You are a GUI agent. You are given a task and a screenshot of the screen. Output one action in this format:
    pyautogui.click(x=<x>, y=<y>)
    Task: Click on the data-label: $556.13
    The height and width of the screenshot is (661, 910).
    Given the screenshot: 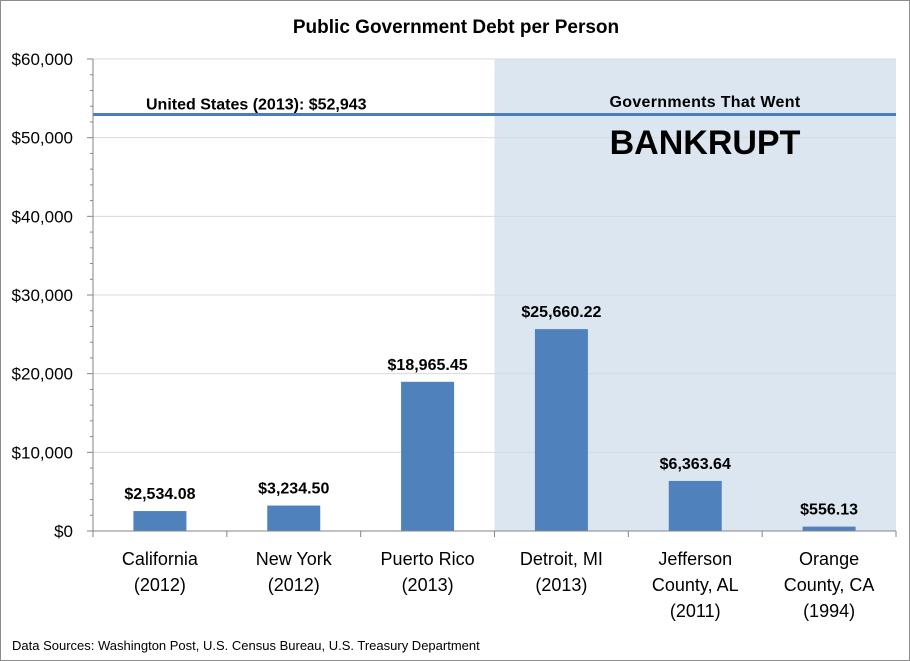 What is the action you would take?
    pyautogui.click(x=829, y=510)
    